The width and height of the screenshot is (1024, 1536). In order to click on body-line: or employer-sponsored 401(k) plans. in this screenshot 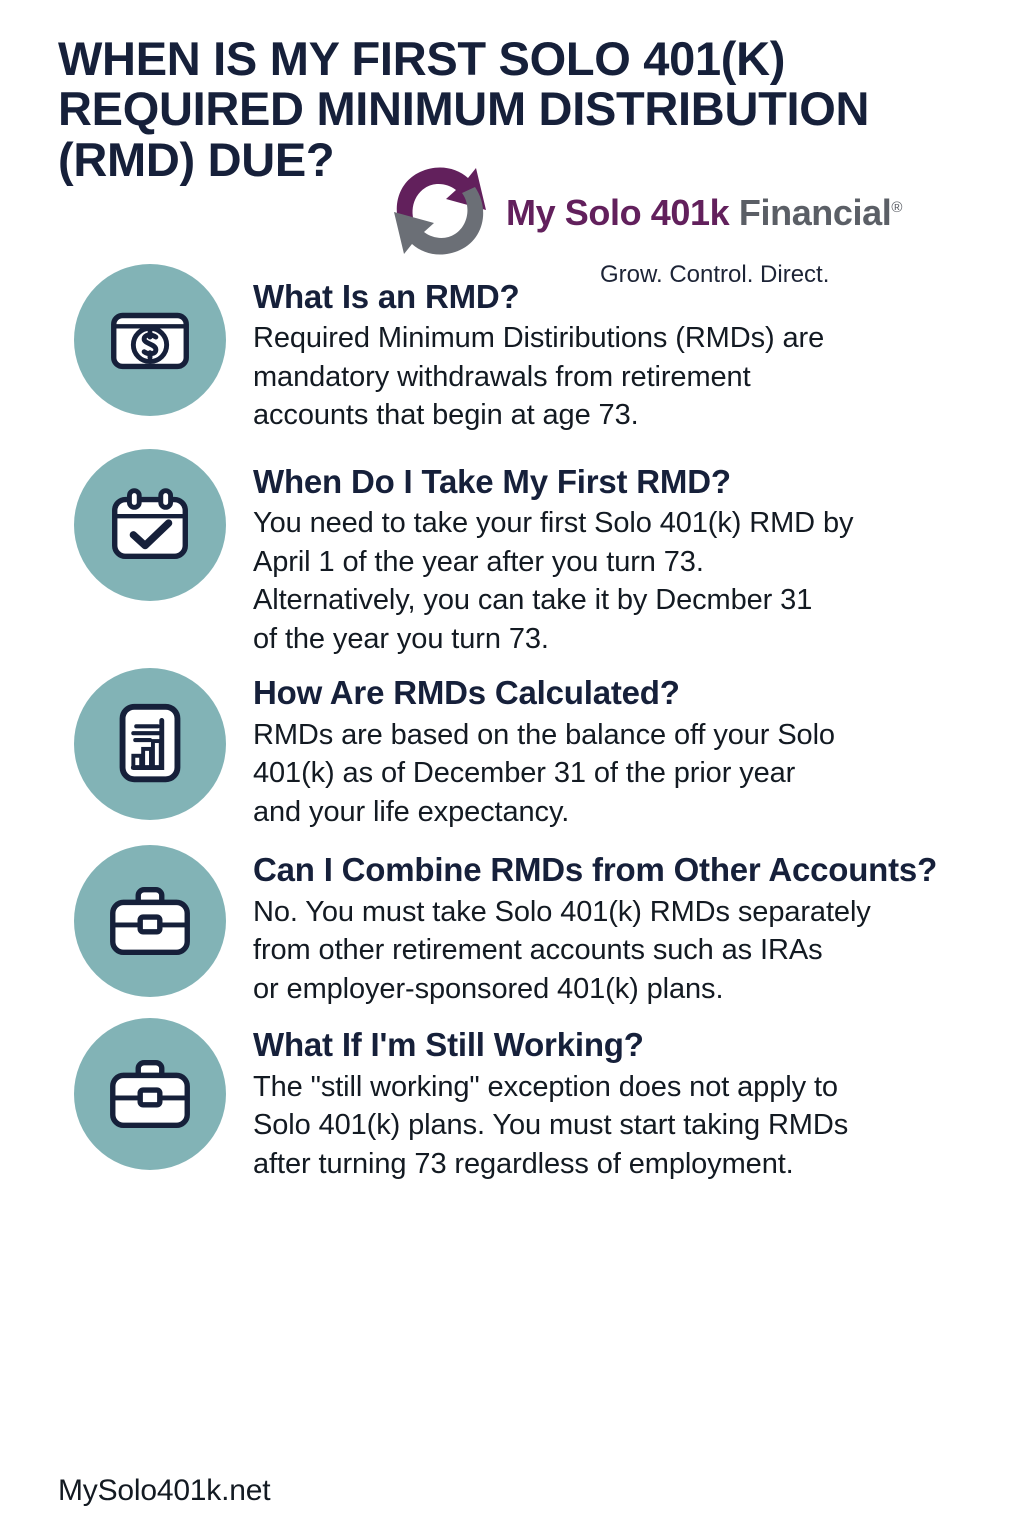, I will do `click(488, 988)`.